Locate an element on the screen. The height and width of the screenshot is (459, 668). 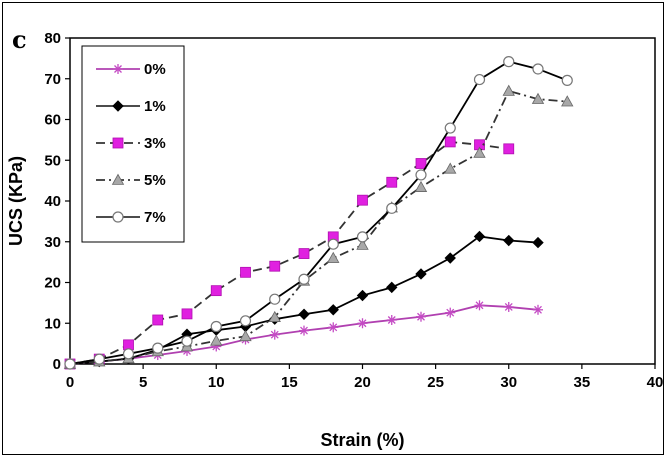
x-tick-label: 15 is located at coordinates (289, 382).